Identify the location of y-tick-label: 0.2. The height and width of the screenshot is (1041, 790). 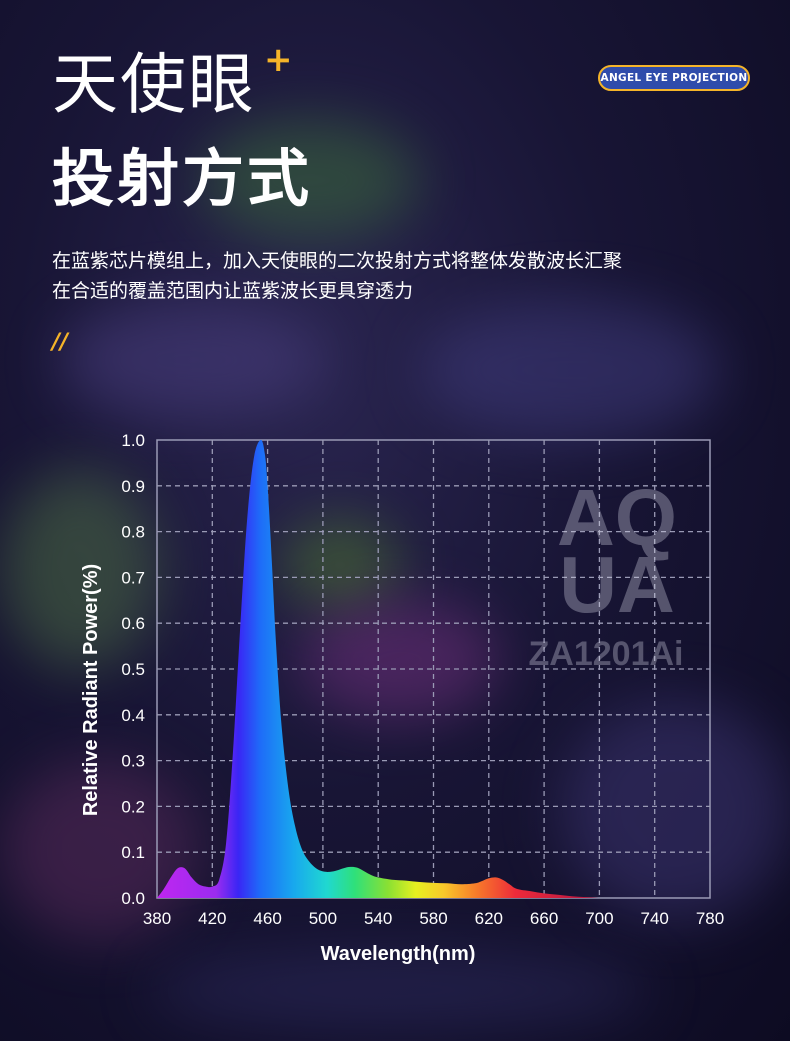
(133, 806).